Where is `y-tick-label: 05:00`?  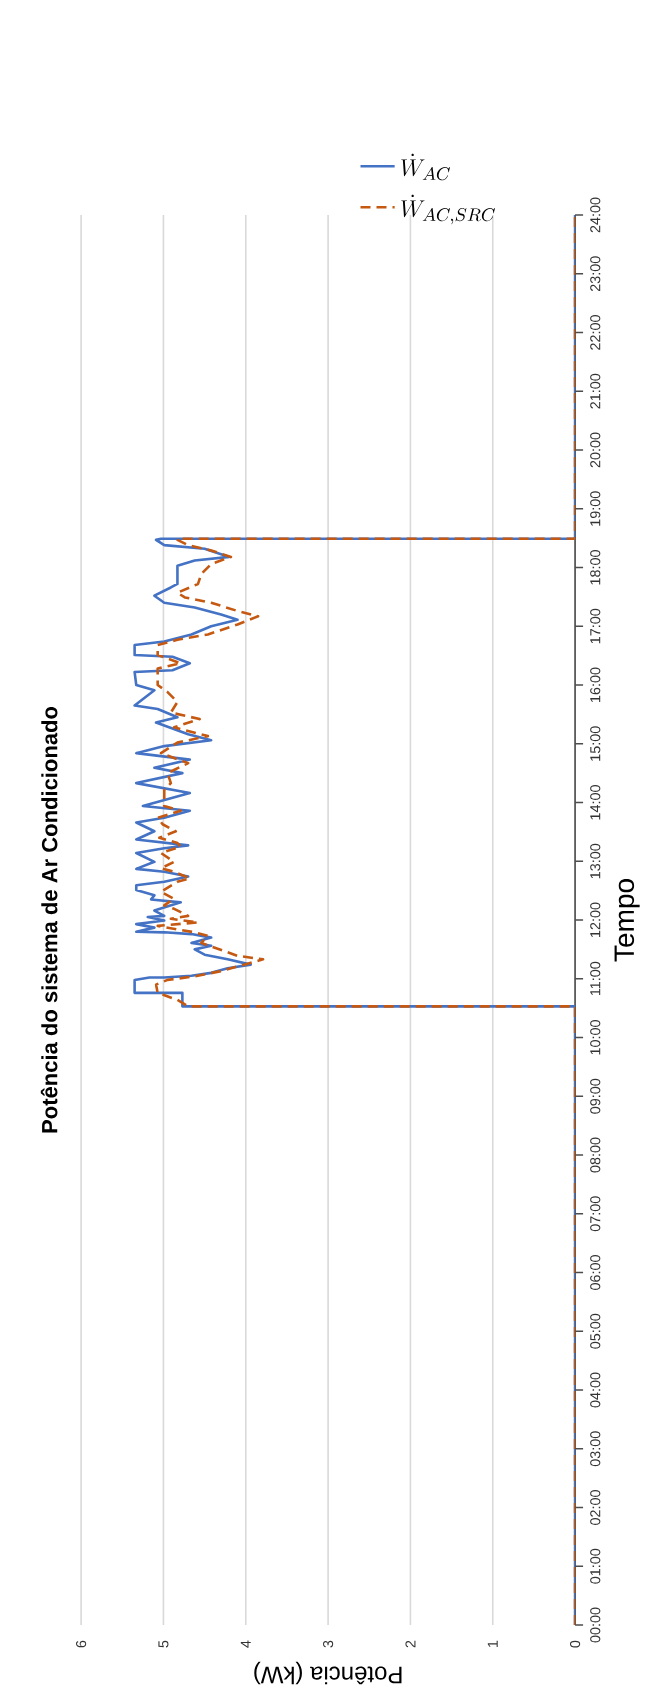 y-tick-label: 05:00 is located at coordinates (595, 1331).